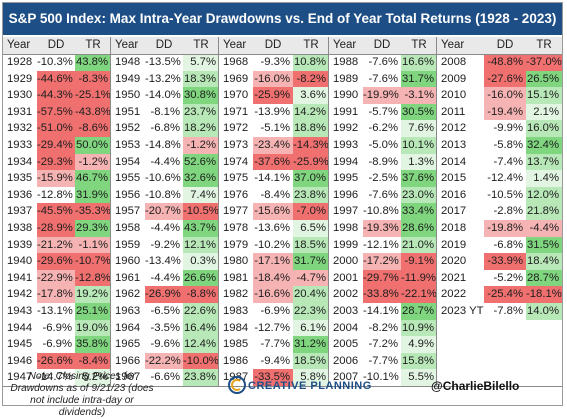 The height and width of the screenshot is (419, 567). Describe the element at coordinates (93, 311) in the screenshot. I see `total-return-cell: 25.1%` at that location.